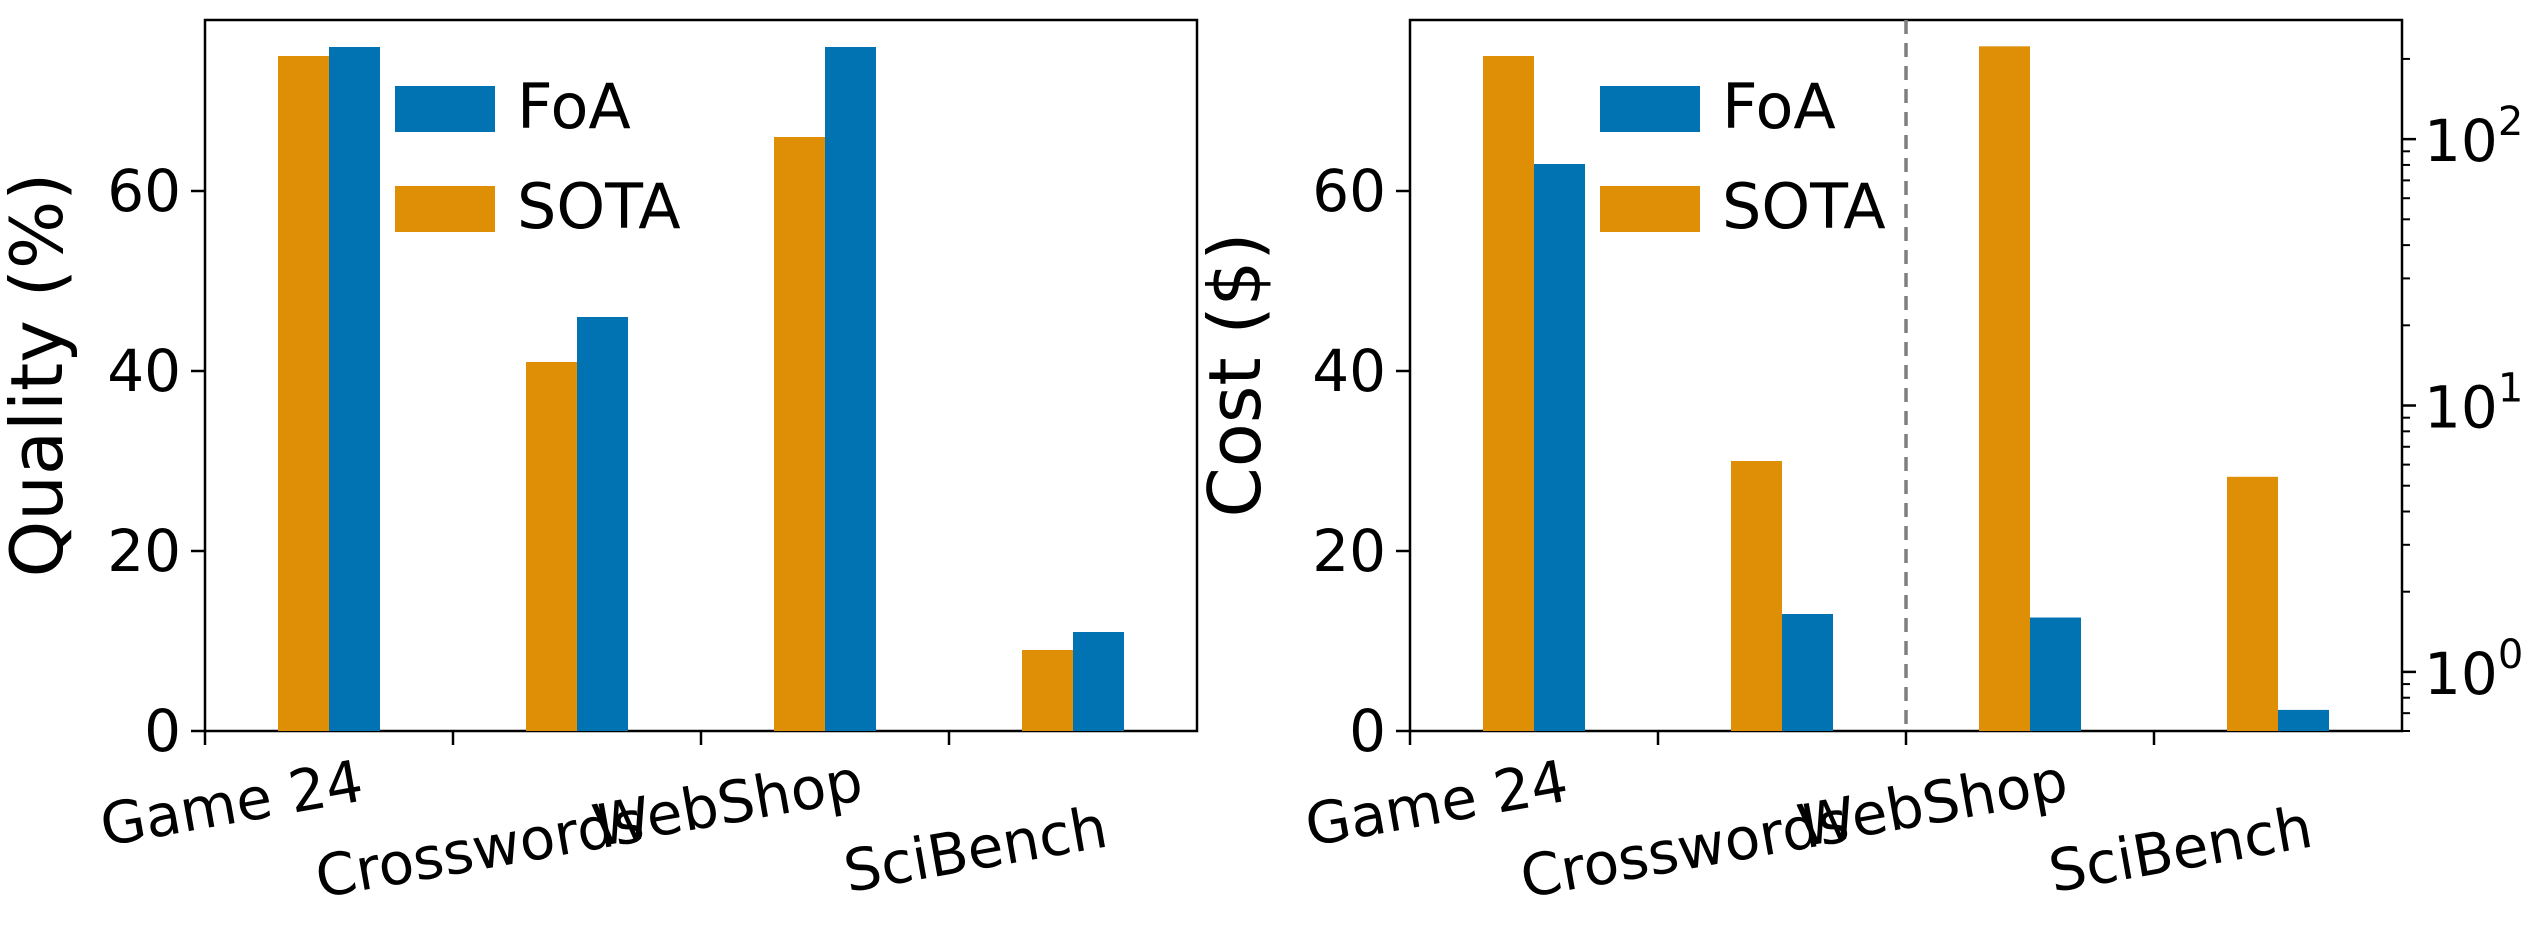 The height and width of the screenshot is (942, 2542). What do you see at coordinates (39, 375) in the screenshot?
I see `y-axis-title: Quality (%)` at bounding box center [39, 375].